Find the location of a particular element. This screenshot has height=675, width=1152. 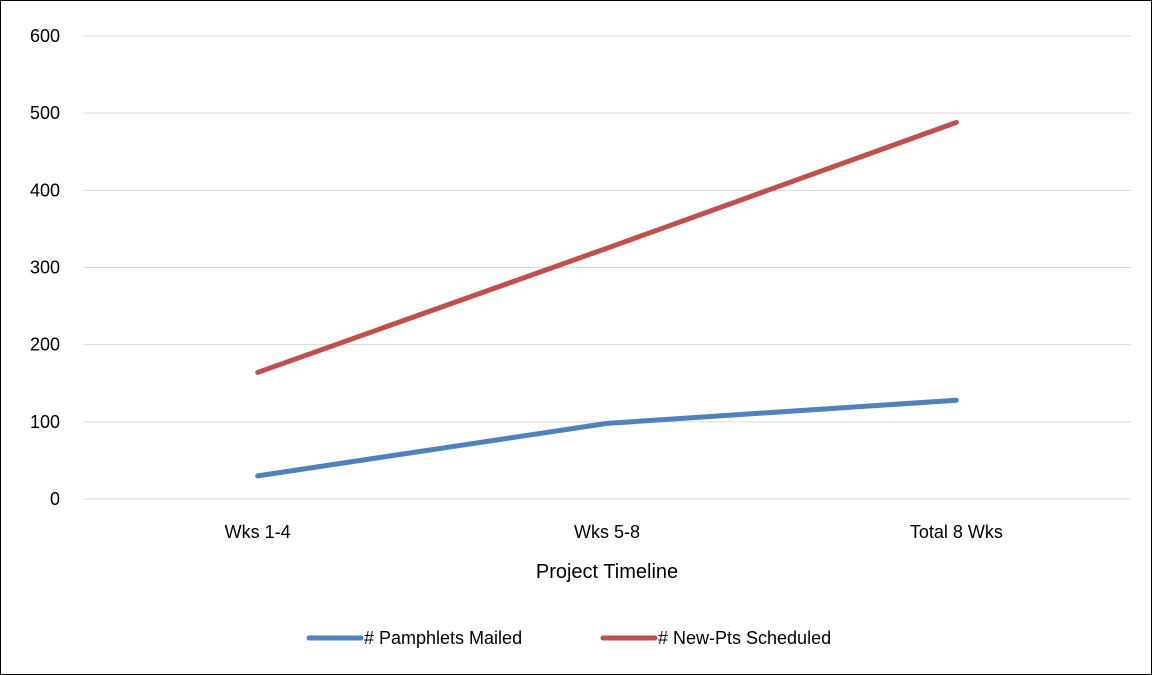

y-tick-label: 200 is located at coordinates (45, 345).